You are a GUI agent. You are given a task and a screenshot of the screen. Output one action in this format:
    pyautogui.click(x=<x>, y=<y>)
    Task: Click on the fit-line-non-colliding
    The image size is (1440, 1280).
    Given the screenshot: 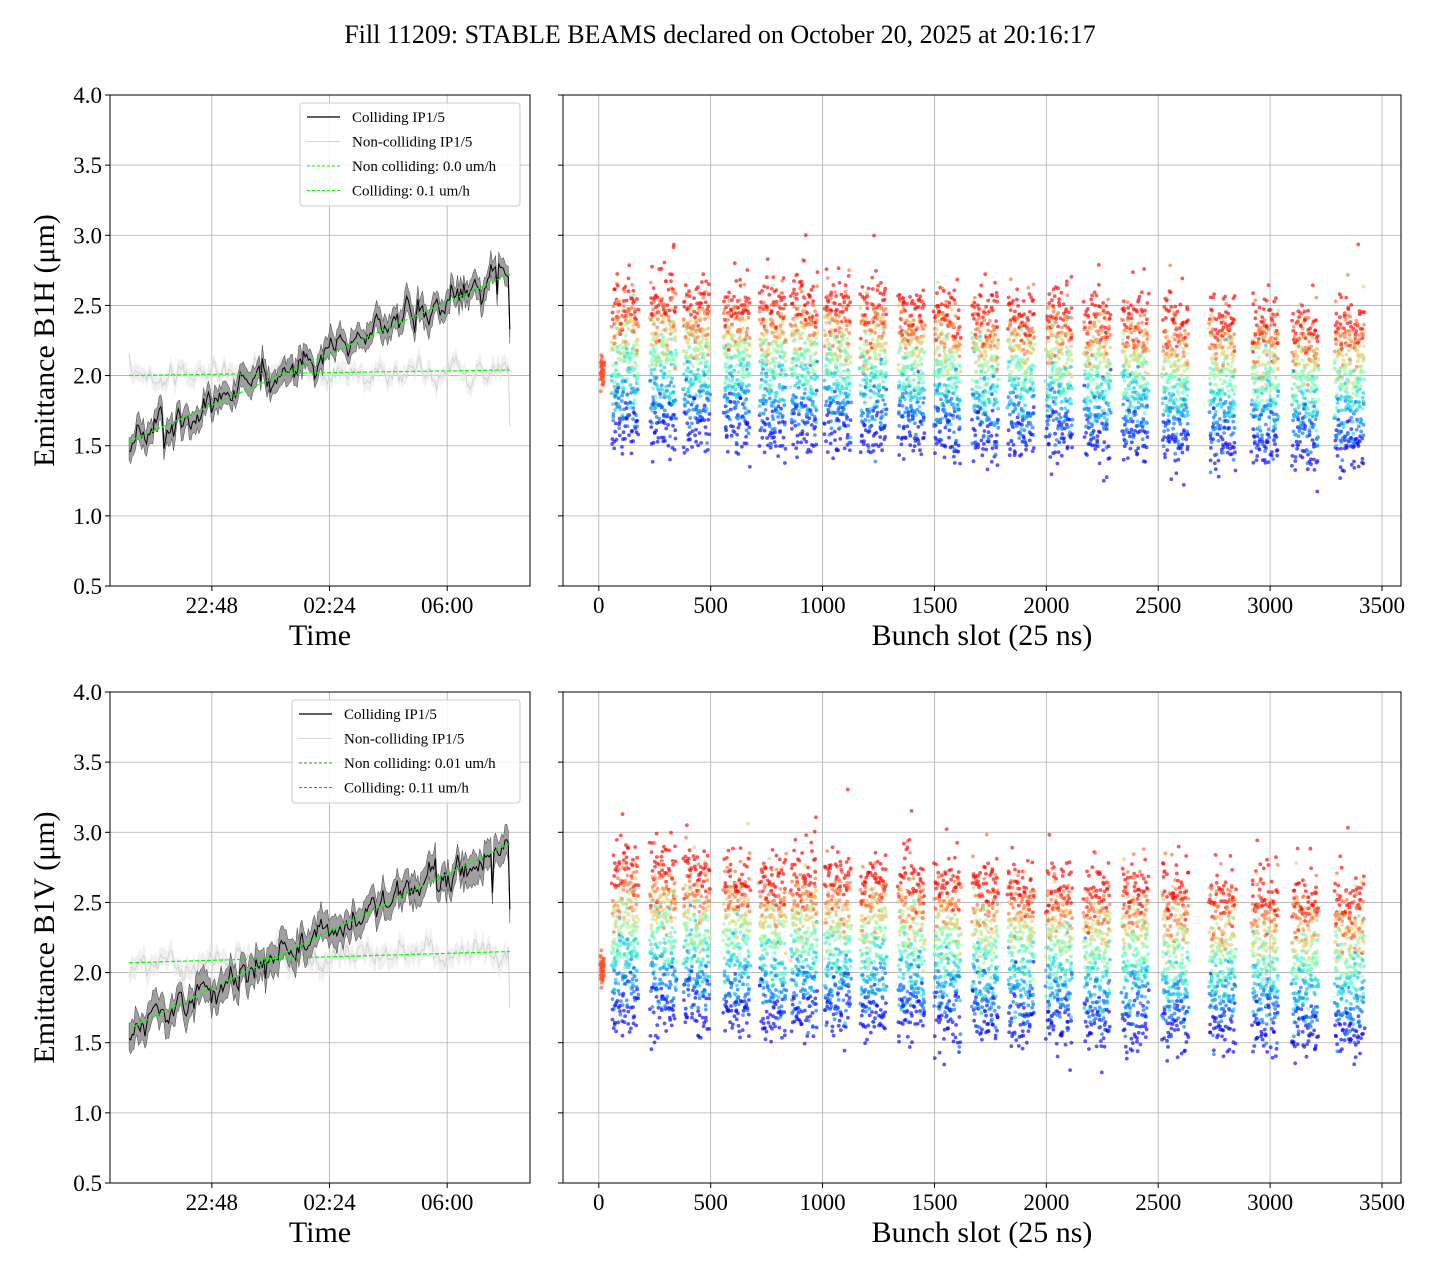 What is the action you would take?
    pyautogui.click(x=319, y=373)
    